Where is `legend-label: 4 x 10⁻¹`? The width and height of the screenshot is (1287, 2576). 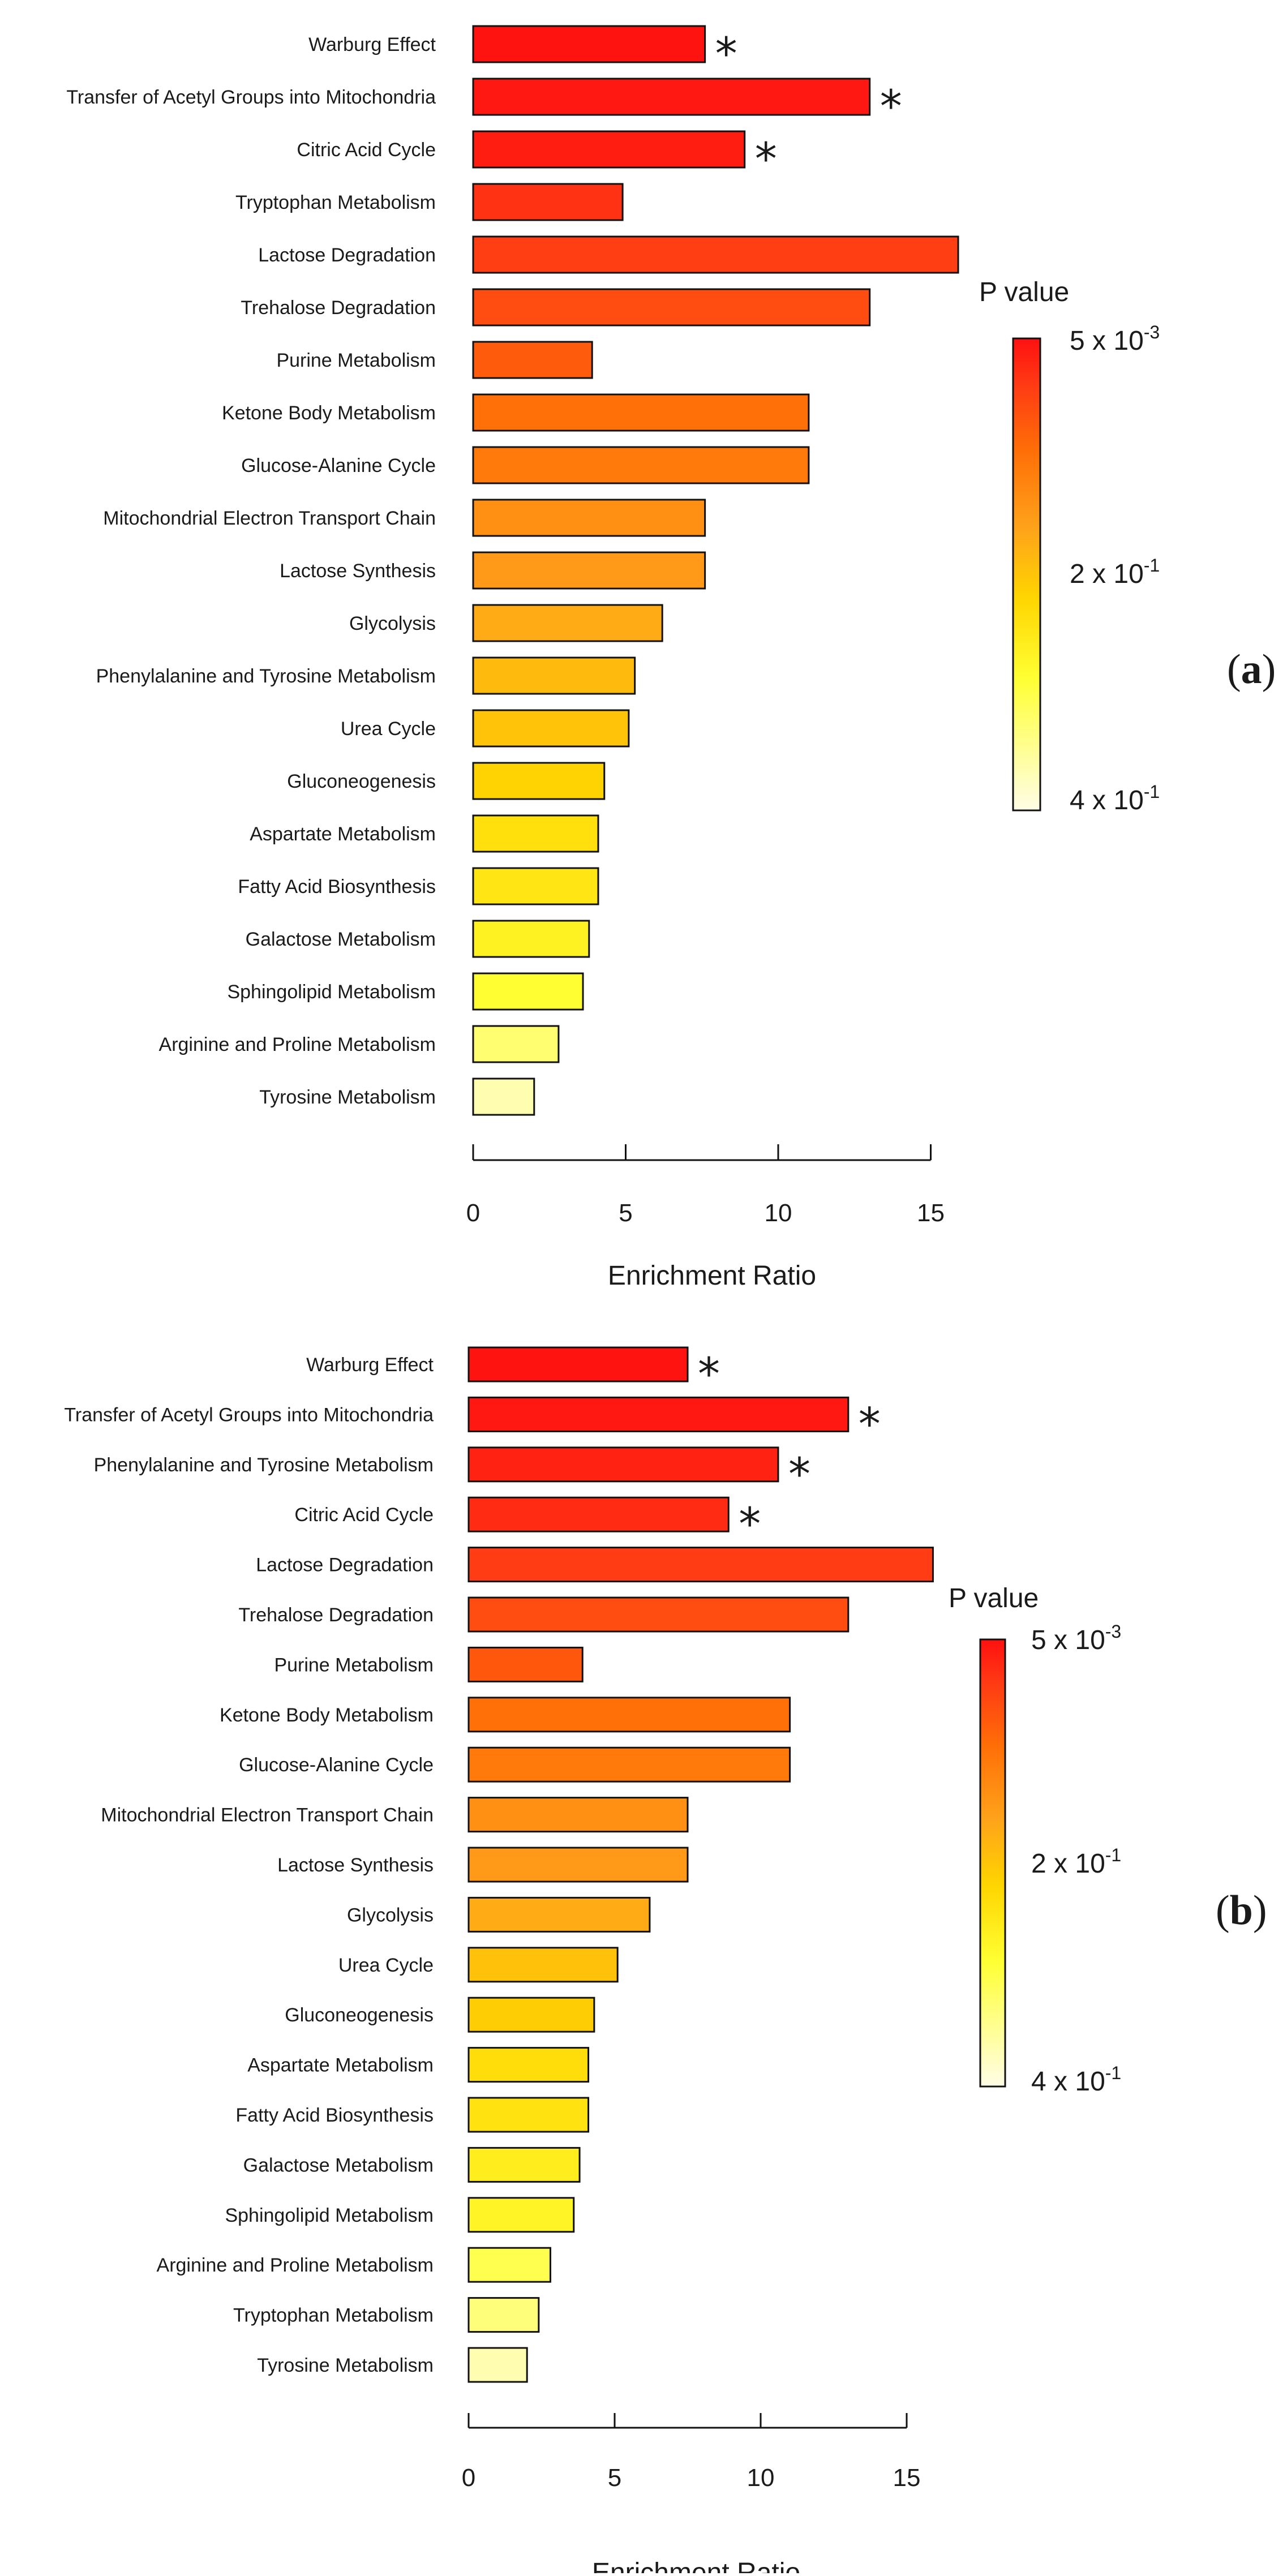
legend-label: 4 x 10⁻¹ is located at coordinates (1115, 798).